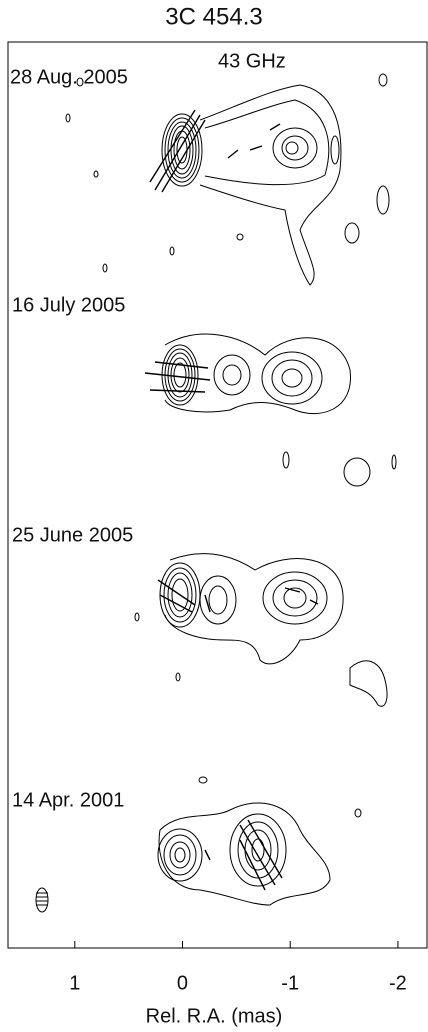 Image resolution: width=428 pixels, height=1032 pixels. Describe the element at coordinates (290, 983) in the screenshot. I see `x-tick-label: -1` at that location.